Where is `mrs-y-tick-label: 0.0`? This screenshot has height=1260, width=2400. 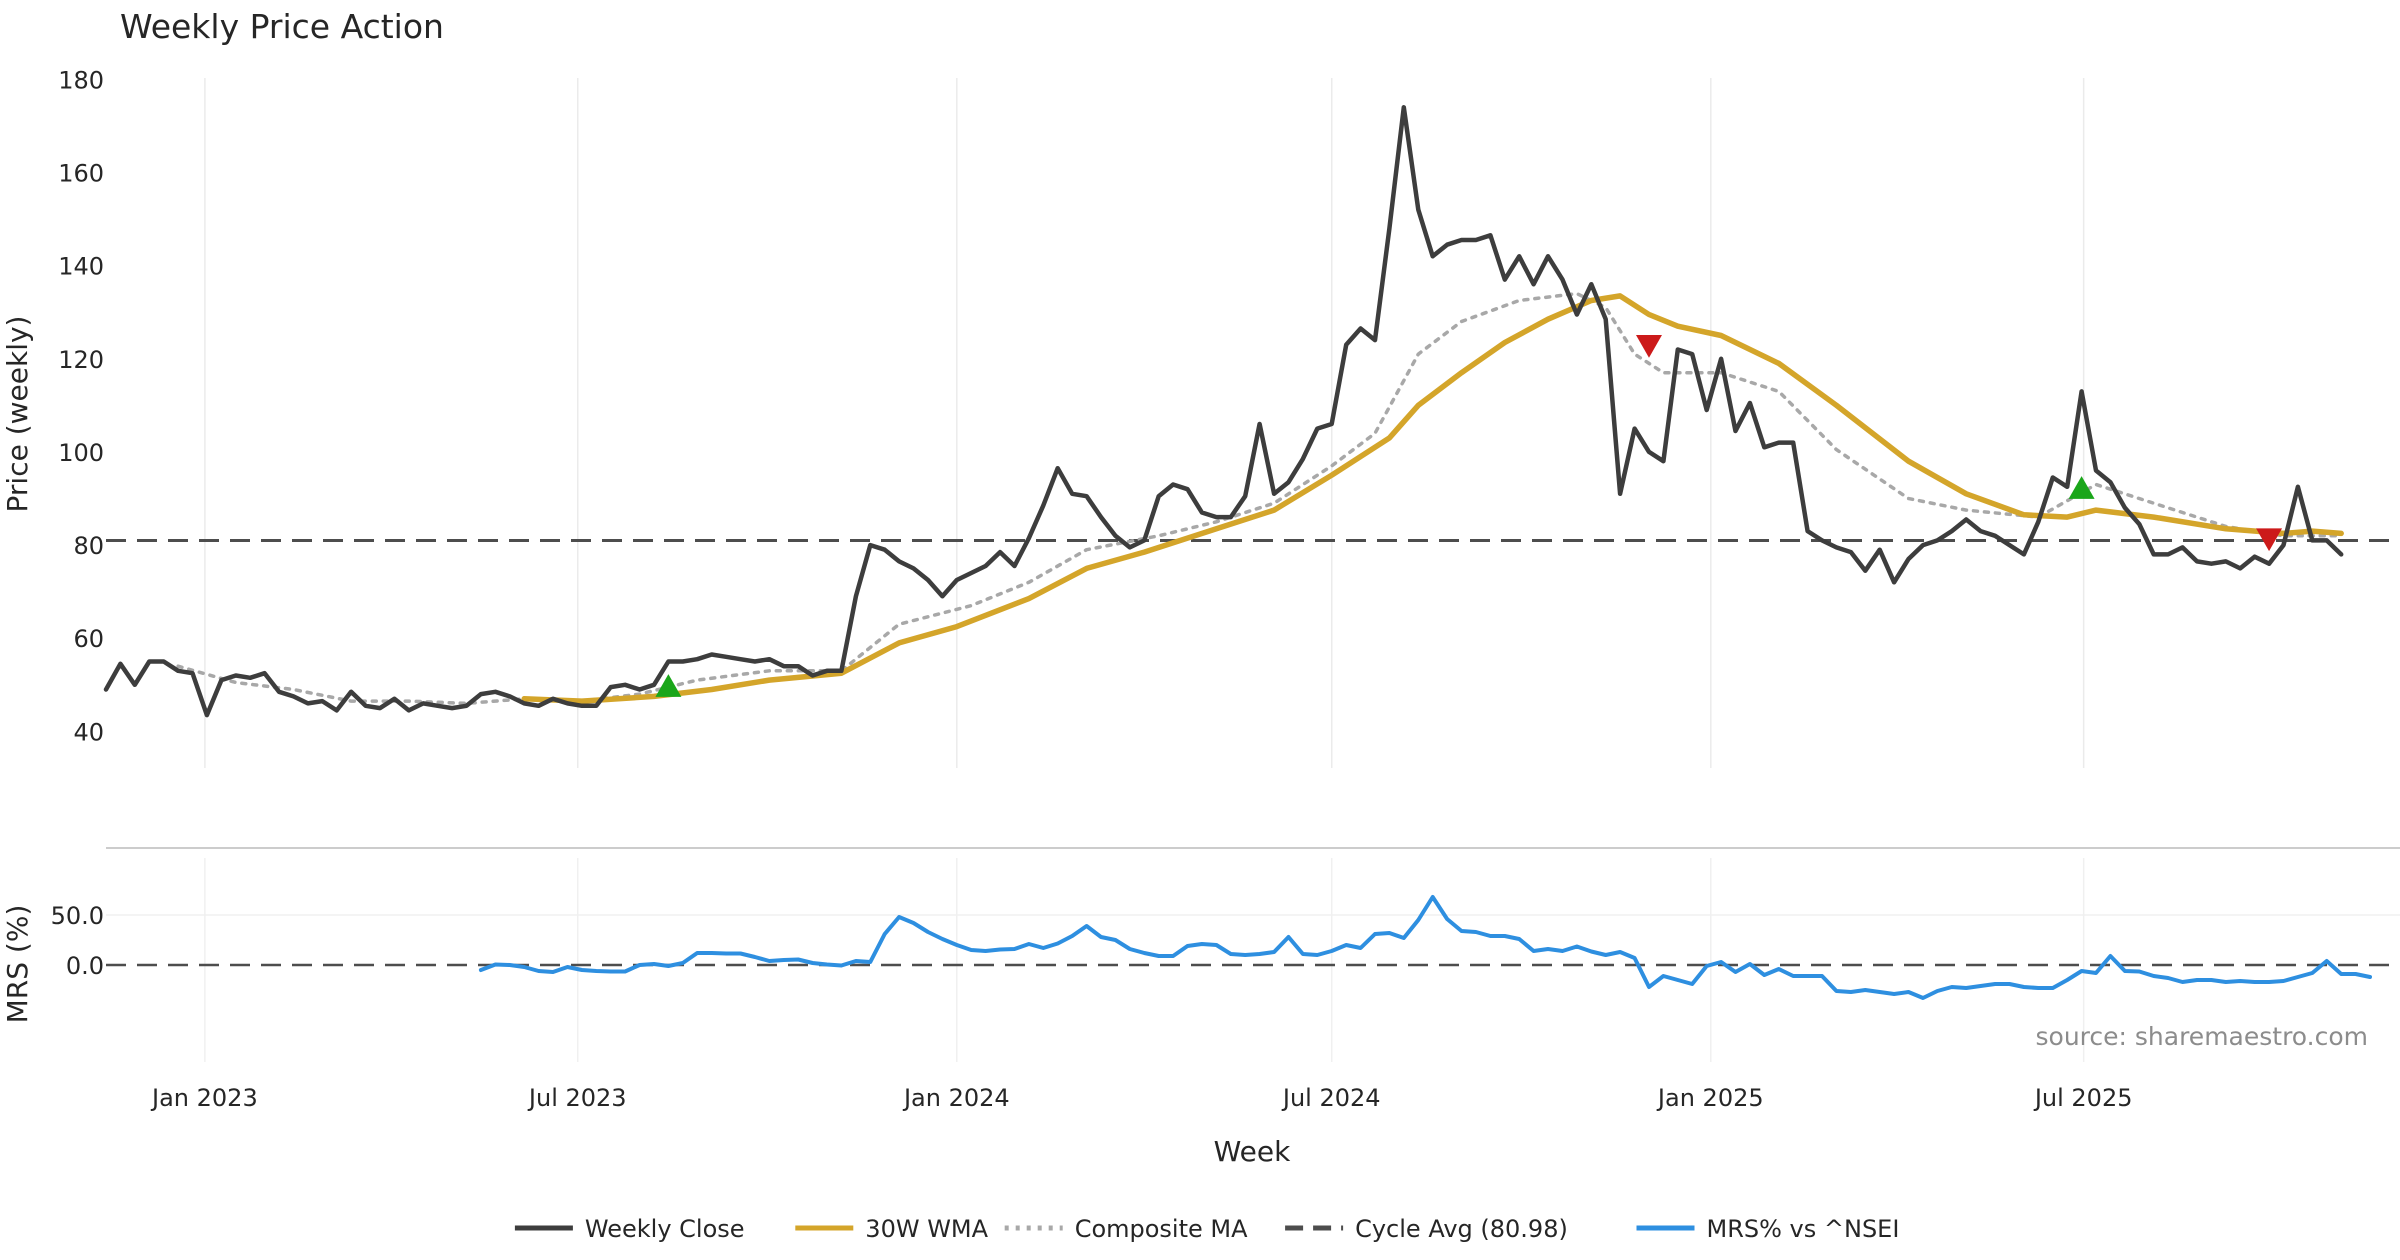
mrs-y-tick-label: 0.0 is located at coordinates (85, 966).